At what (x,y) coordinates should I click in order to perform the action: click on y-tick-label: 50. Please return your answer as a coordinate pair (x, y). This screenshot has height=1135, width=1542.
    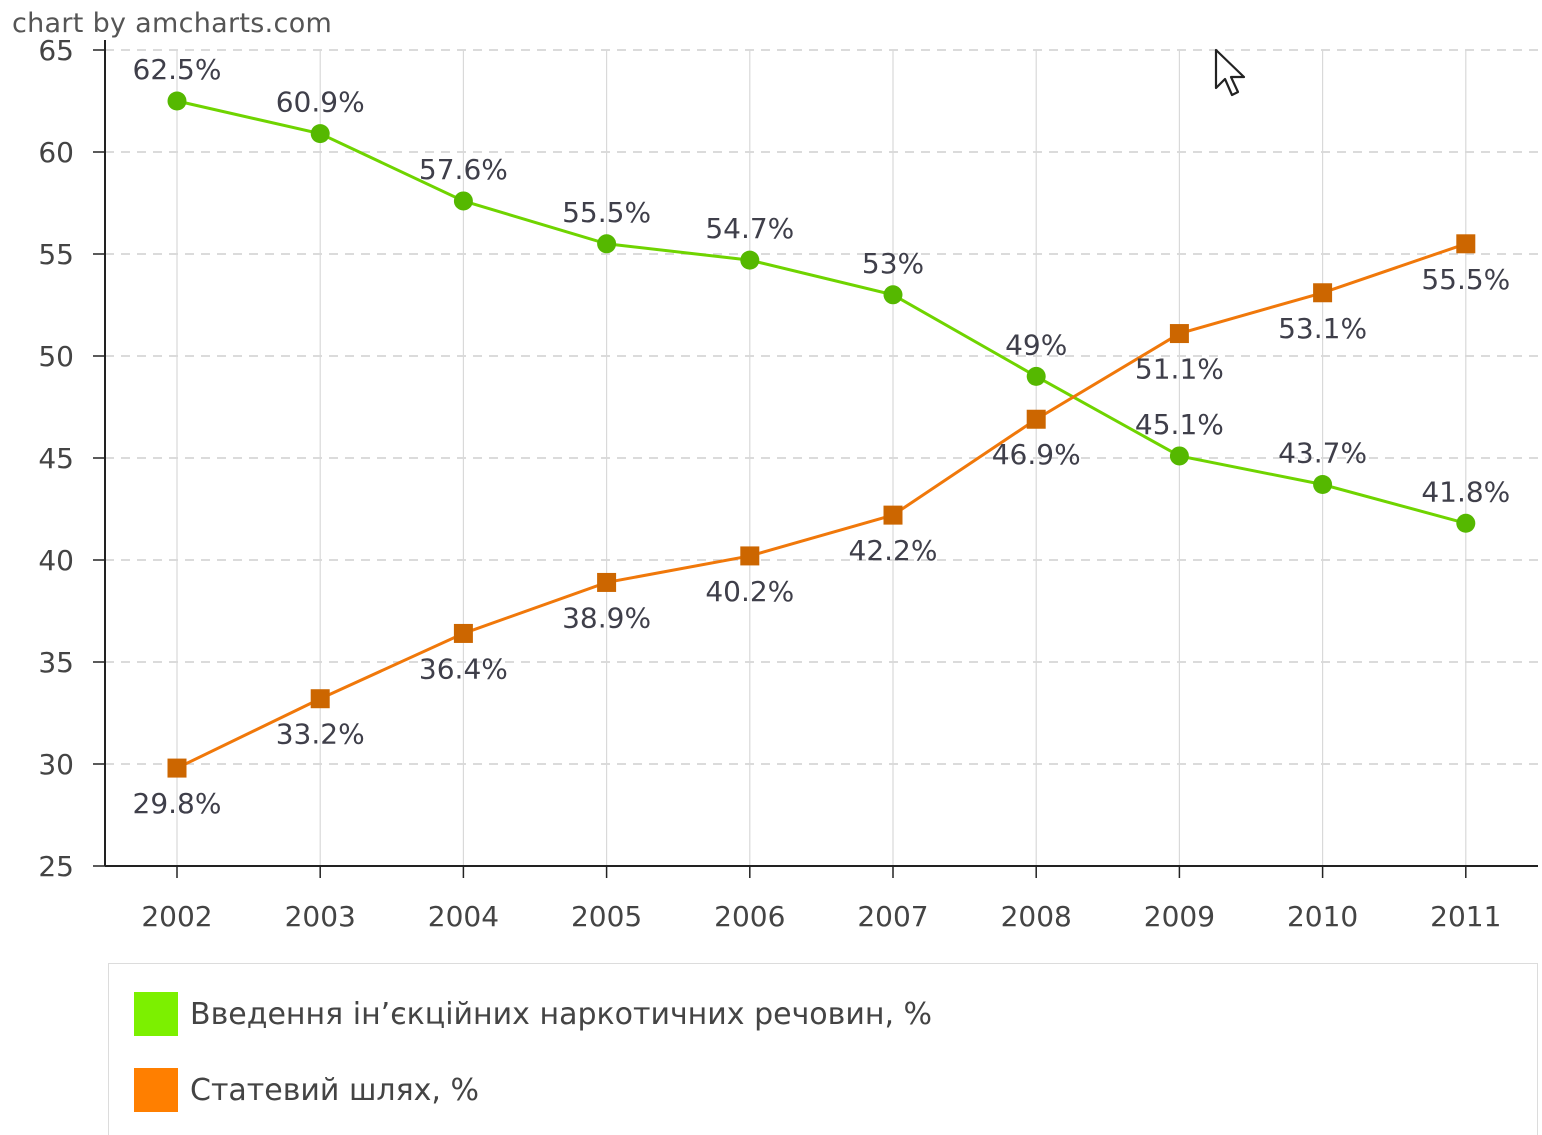
    Looking at the image, I should click on (56, 356).